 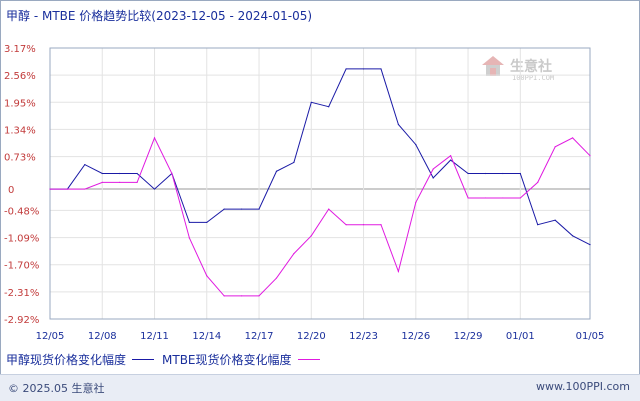 I want to click on footer-site-link: www.100PPI.com, so click(x=583, y=386).